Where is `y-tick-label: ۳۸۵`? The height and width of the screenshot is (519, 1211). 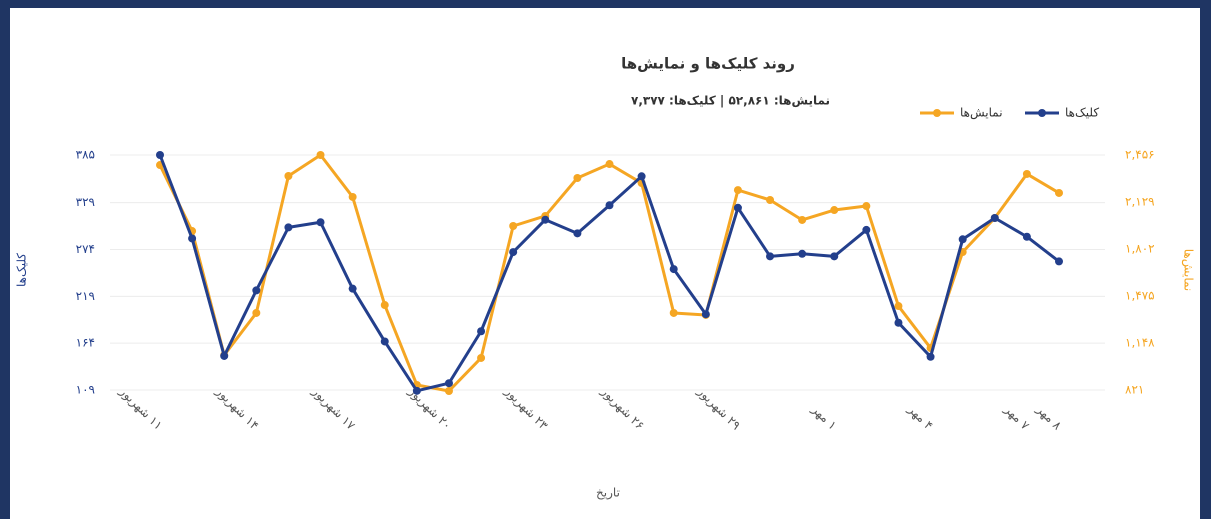 y-tick-label: ۳۸۵ is located at coordinates (85, 155).